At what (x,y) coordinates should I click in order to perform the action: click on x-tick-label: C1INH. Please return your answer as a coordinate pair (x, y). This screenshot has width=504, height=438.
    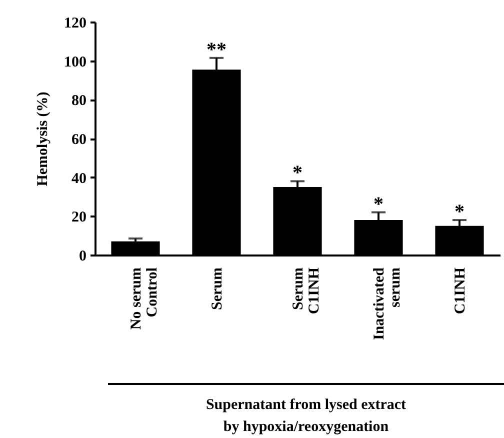
    Looking at the image, I should click on (460, 290).